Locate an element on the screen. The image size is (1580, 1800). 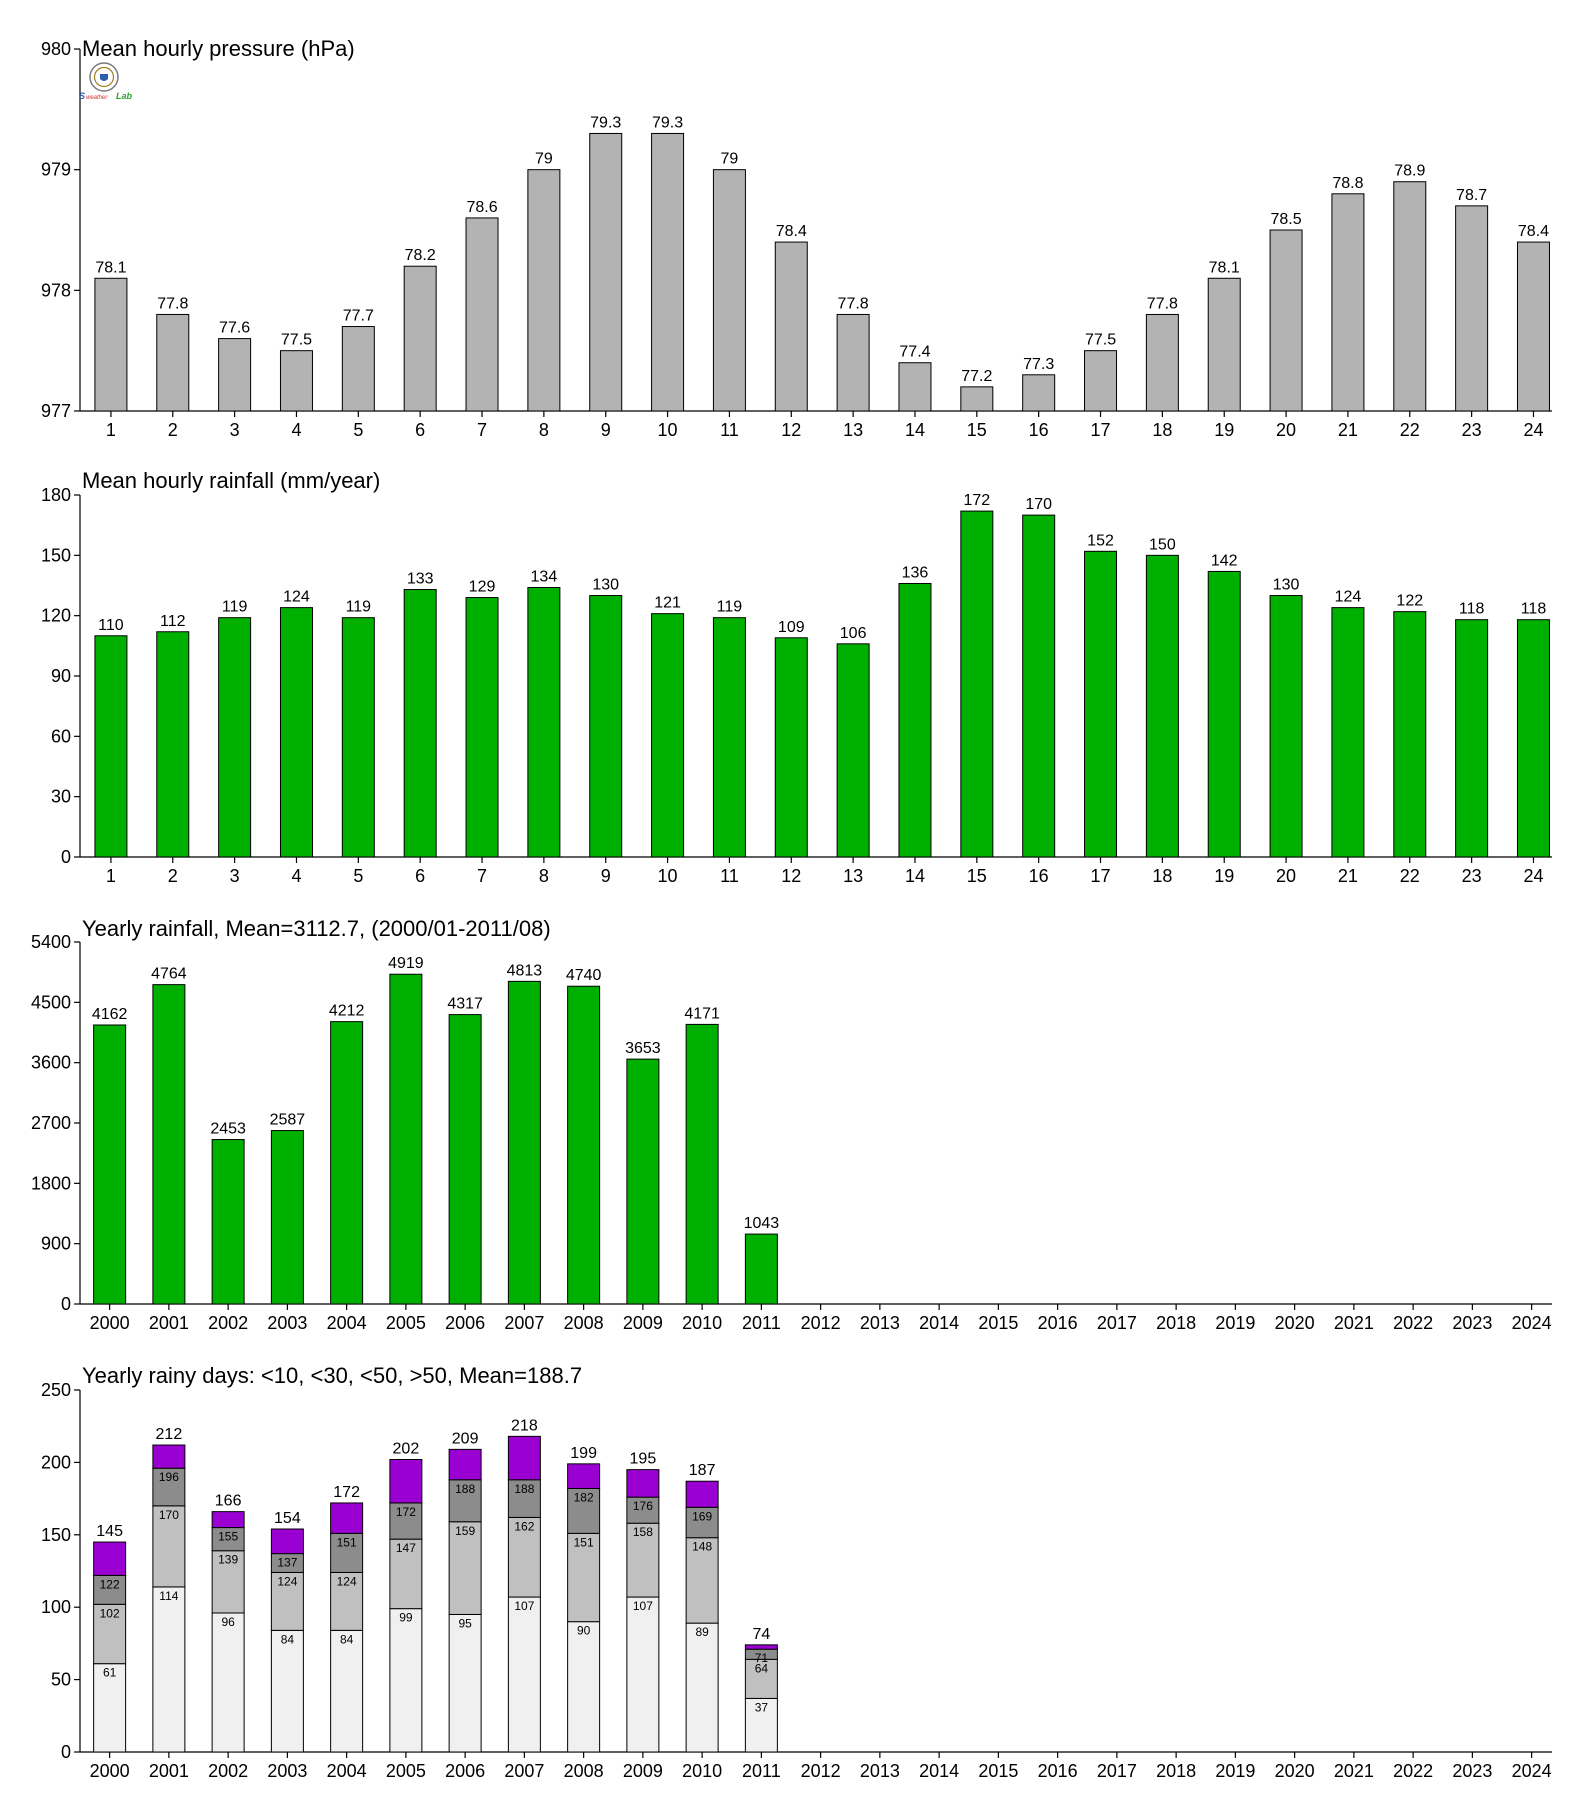
bar-value-label: 4813 is located at coordinates (525, 970).